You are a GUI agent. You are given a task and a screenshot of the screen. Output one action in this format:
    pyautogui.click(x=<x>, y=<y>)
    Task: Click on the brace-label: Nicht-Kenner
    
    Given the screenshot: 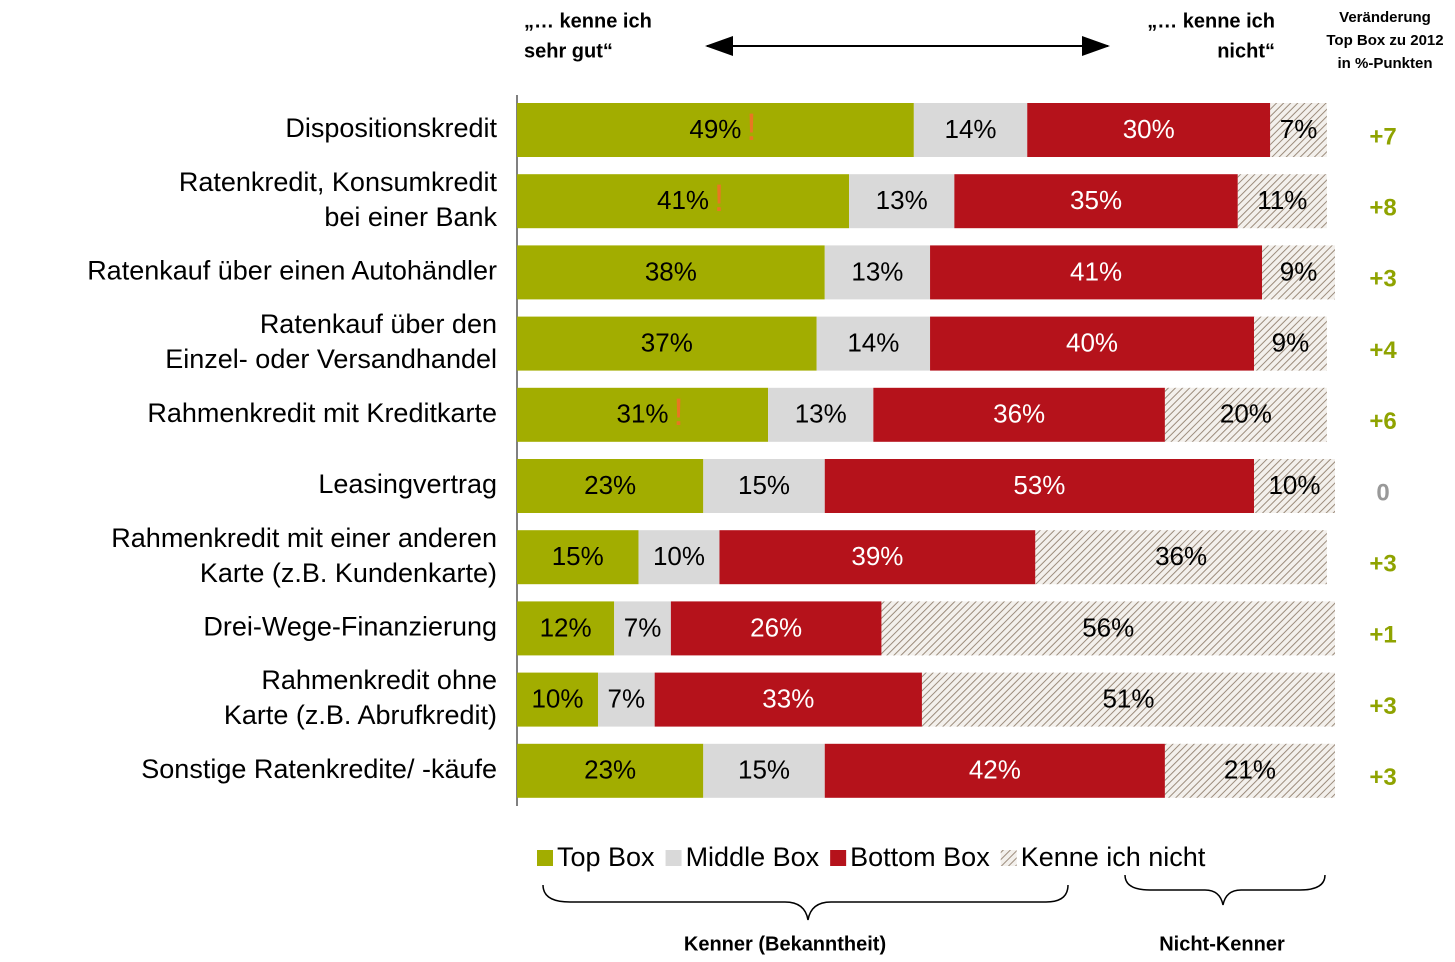 What is the action you would take?
    pyautogui.click(x=1222, y=944)
    